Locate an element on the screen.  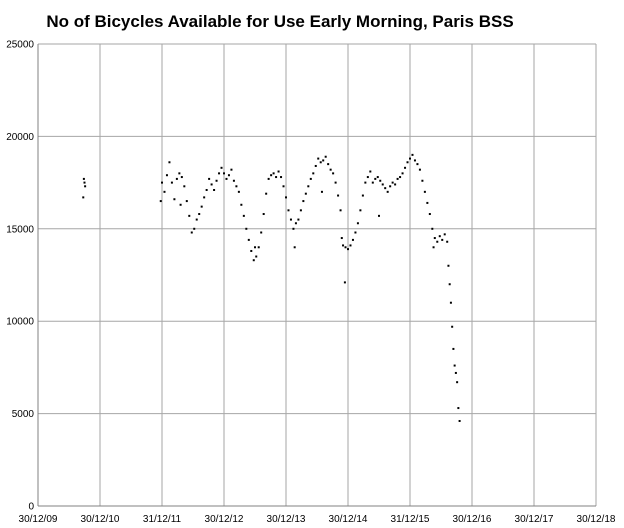
y-tick-label: 25000 is located at coordinates (20, 45).